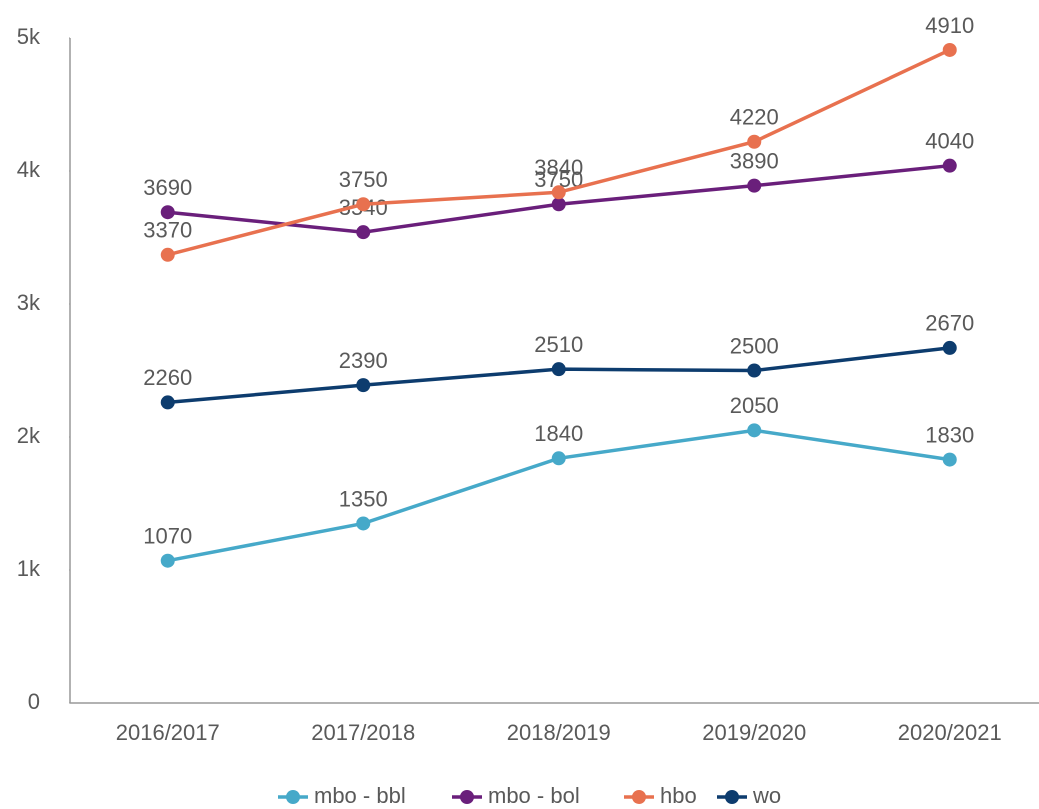  Describe the element at coordinates (558, 433) in the screenshot. I see `data-label: 1840` at that location.